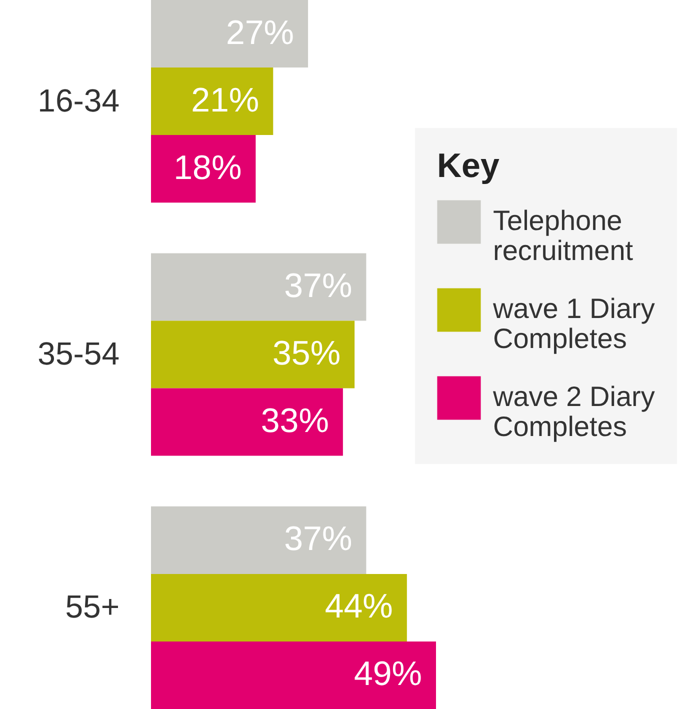  What do you see at coordinates (79, 100) in the screenshot?
I see `y-tick-label: 16-34` at bounding box center [79, 100].